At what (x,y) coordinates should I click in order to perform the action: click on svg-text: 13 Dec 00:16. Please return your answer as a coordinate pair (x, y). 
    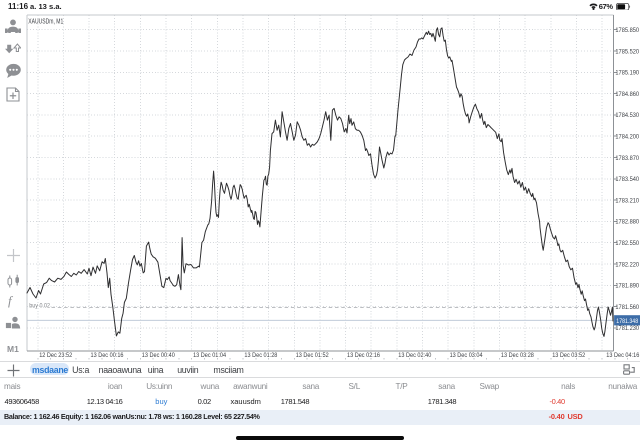
    Looking at the image, I should click on (107, 355).